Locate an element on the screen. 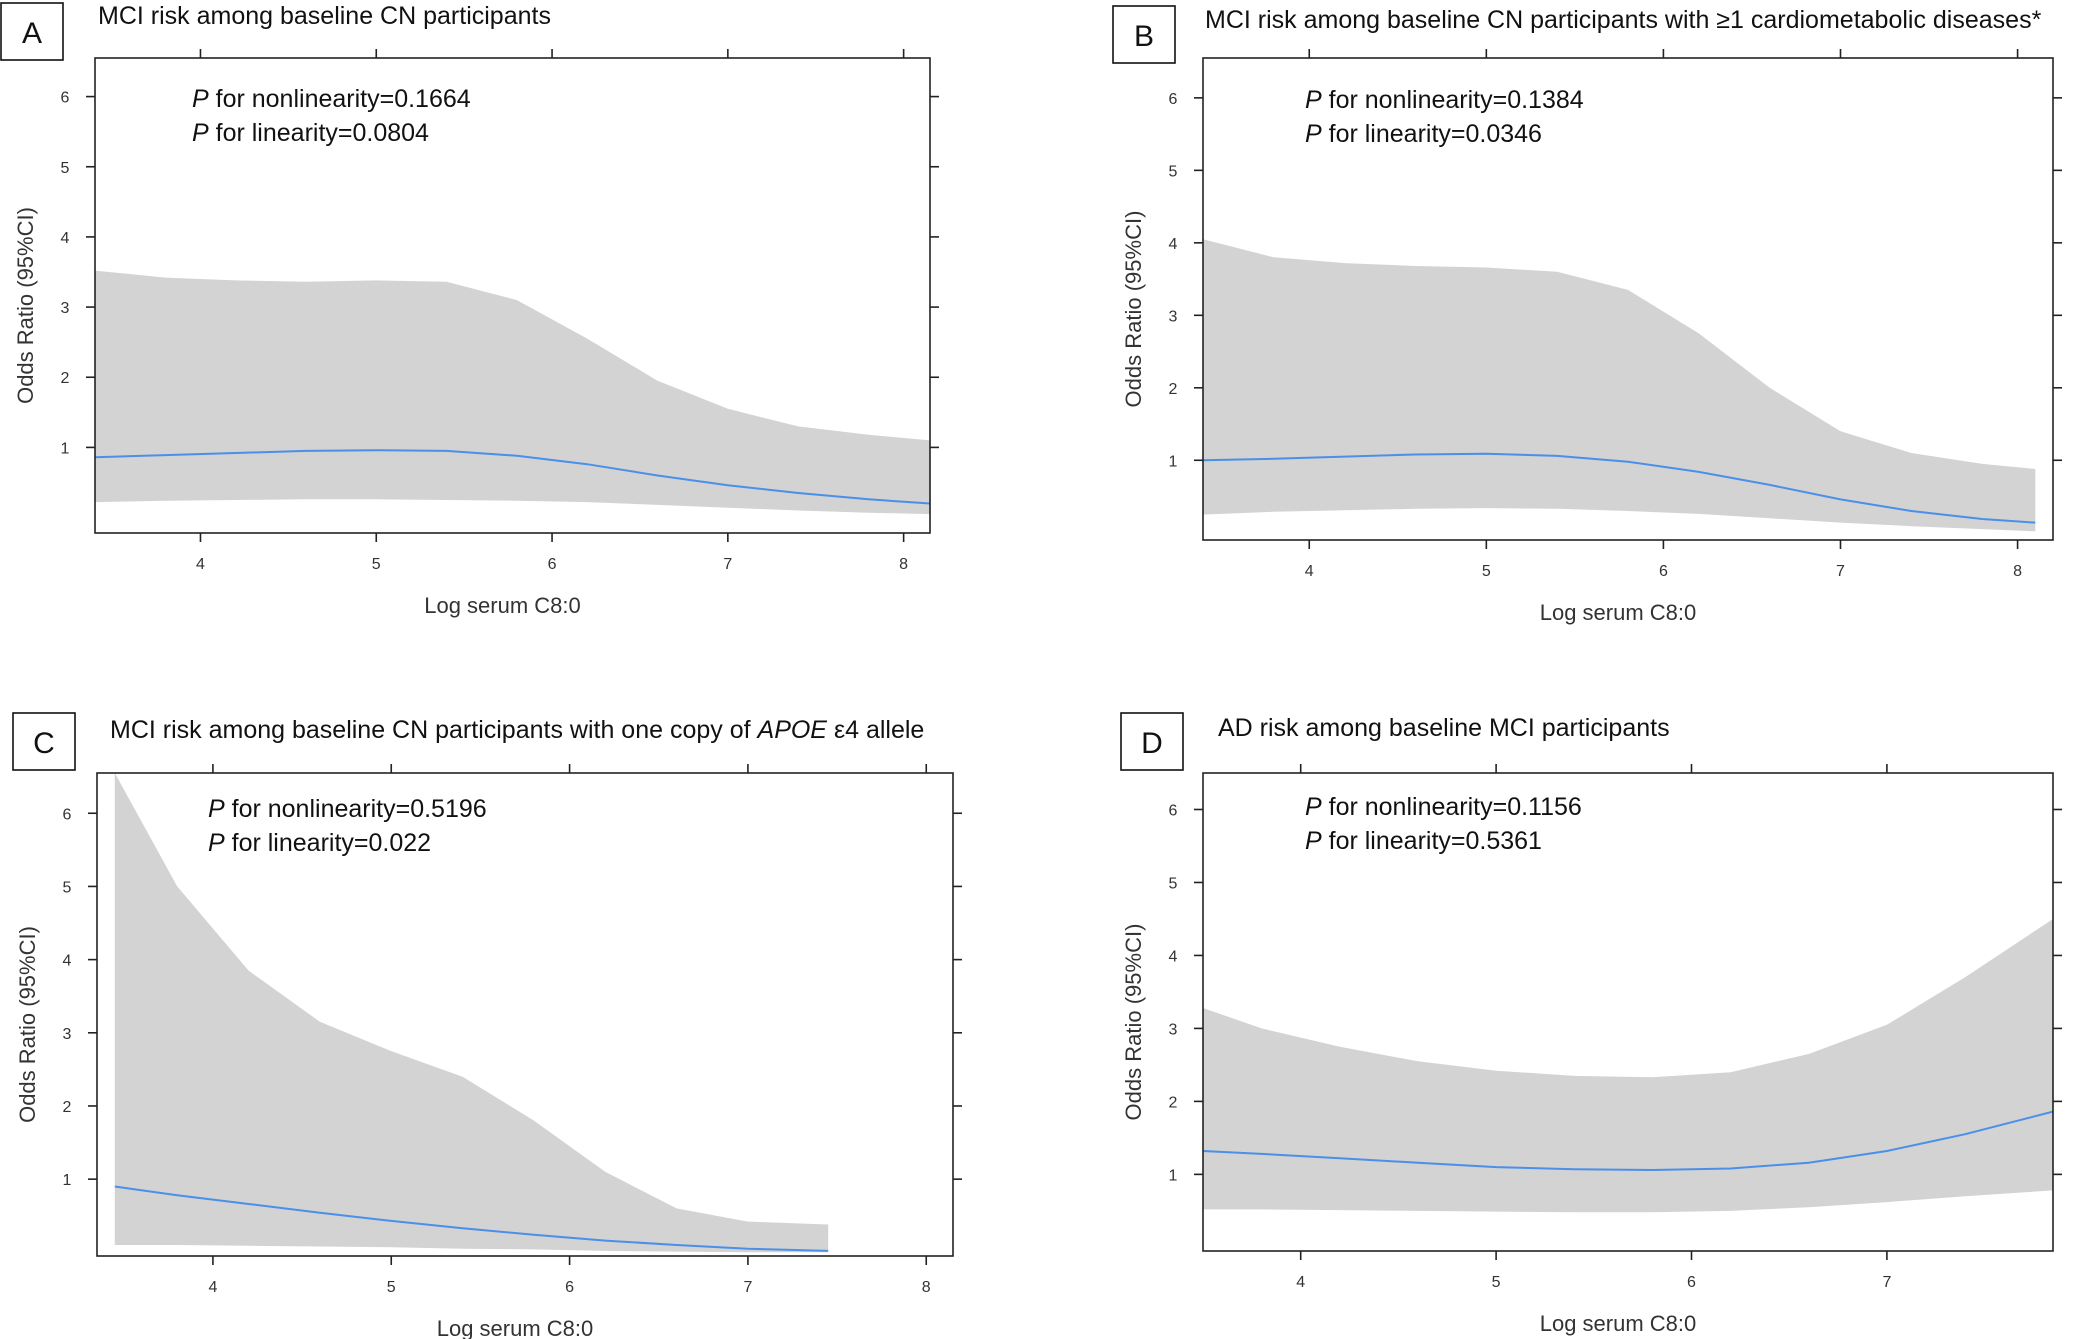 This screenshot has height=1339, width=2100. title-suffix: ε4 allele is located at coordinates (875, 730).